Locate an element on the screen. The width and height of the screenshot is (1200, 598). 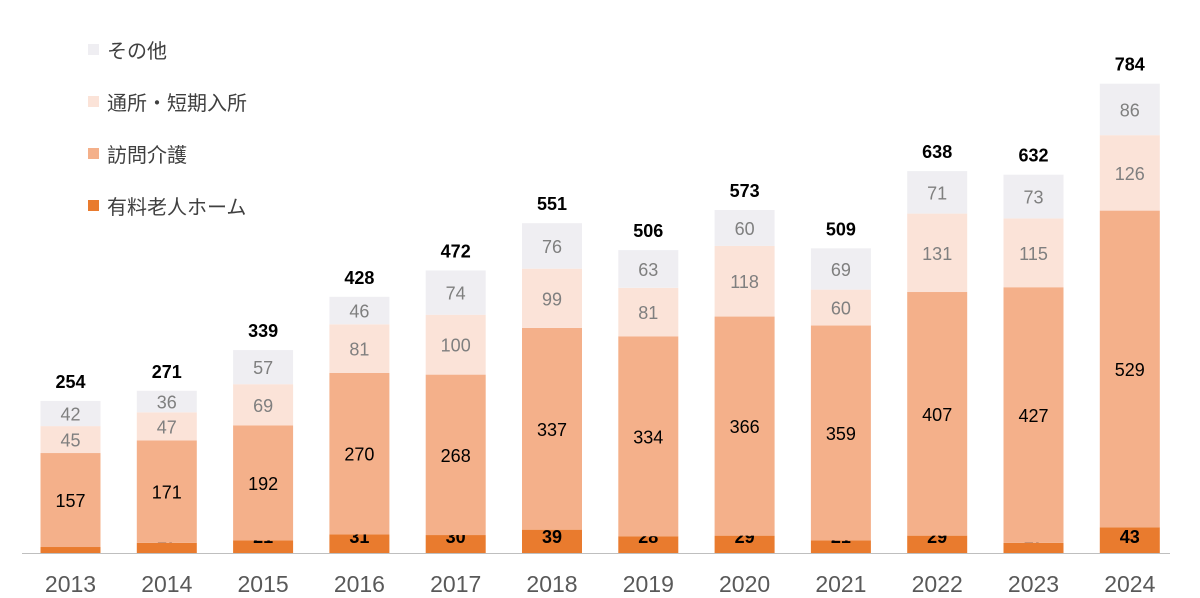
x-tick-label-2022: 2022 is located at coordinates (937, 584).